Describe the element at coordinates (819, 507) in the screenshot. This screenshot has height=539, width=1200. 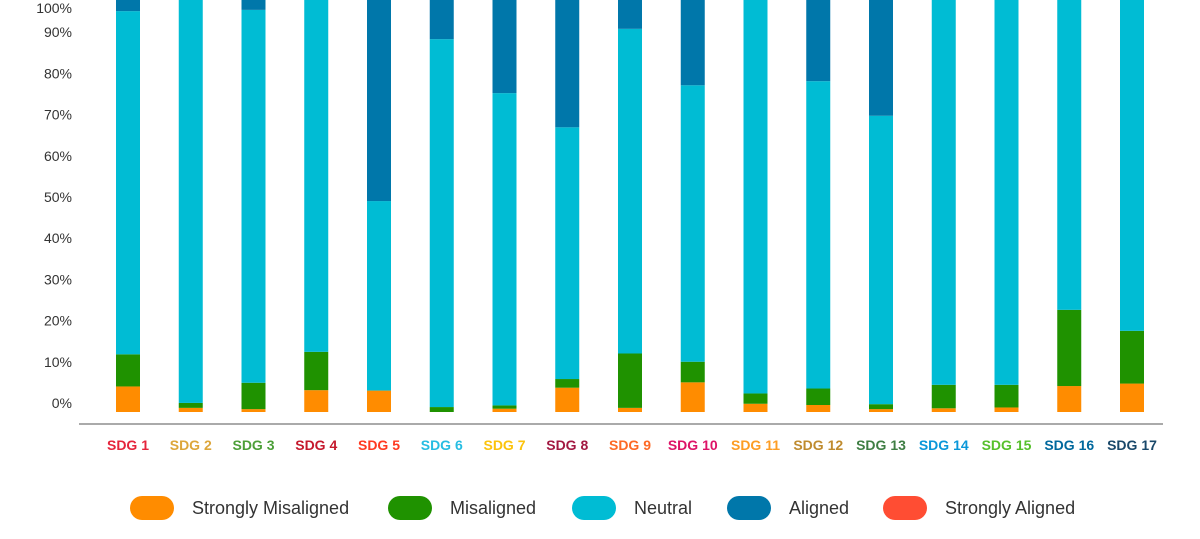
I see `legend-label: Aligned` at that location.